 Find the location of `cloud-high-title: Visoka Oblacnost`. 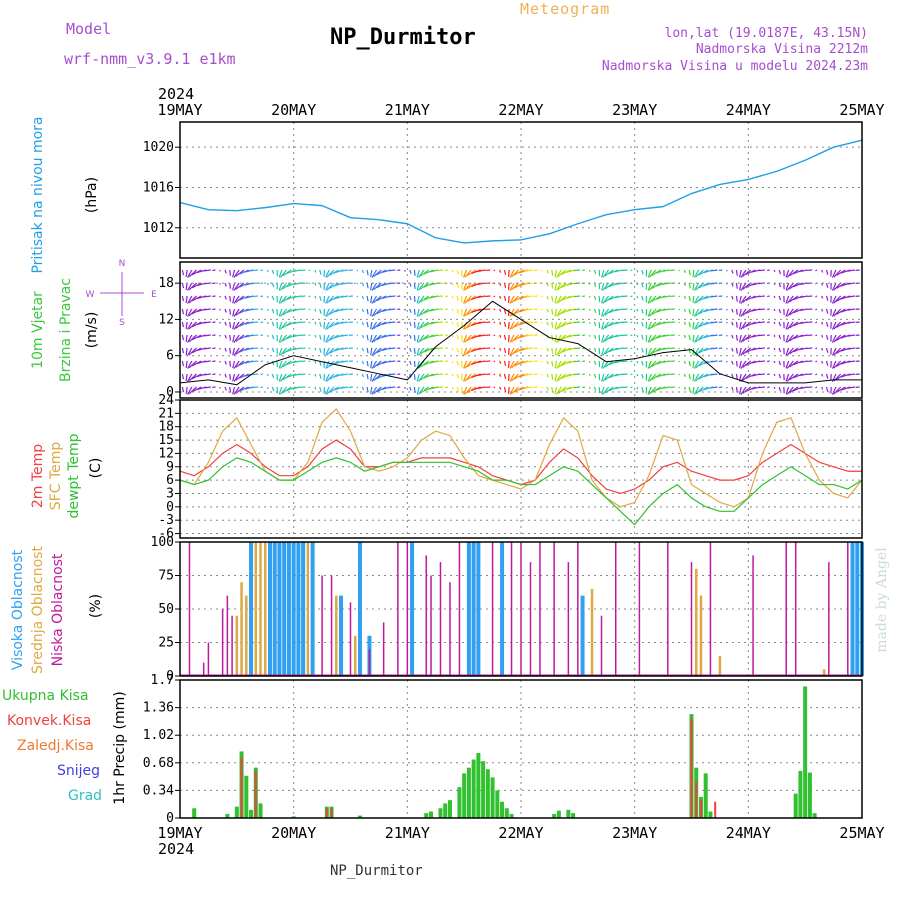

cloud-high-title: Visoka Oblacnost is located at coordinates (18, 609).